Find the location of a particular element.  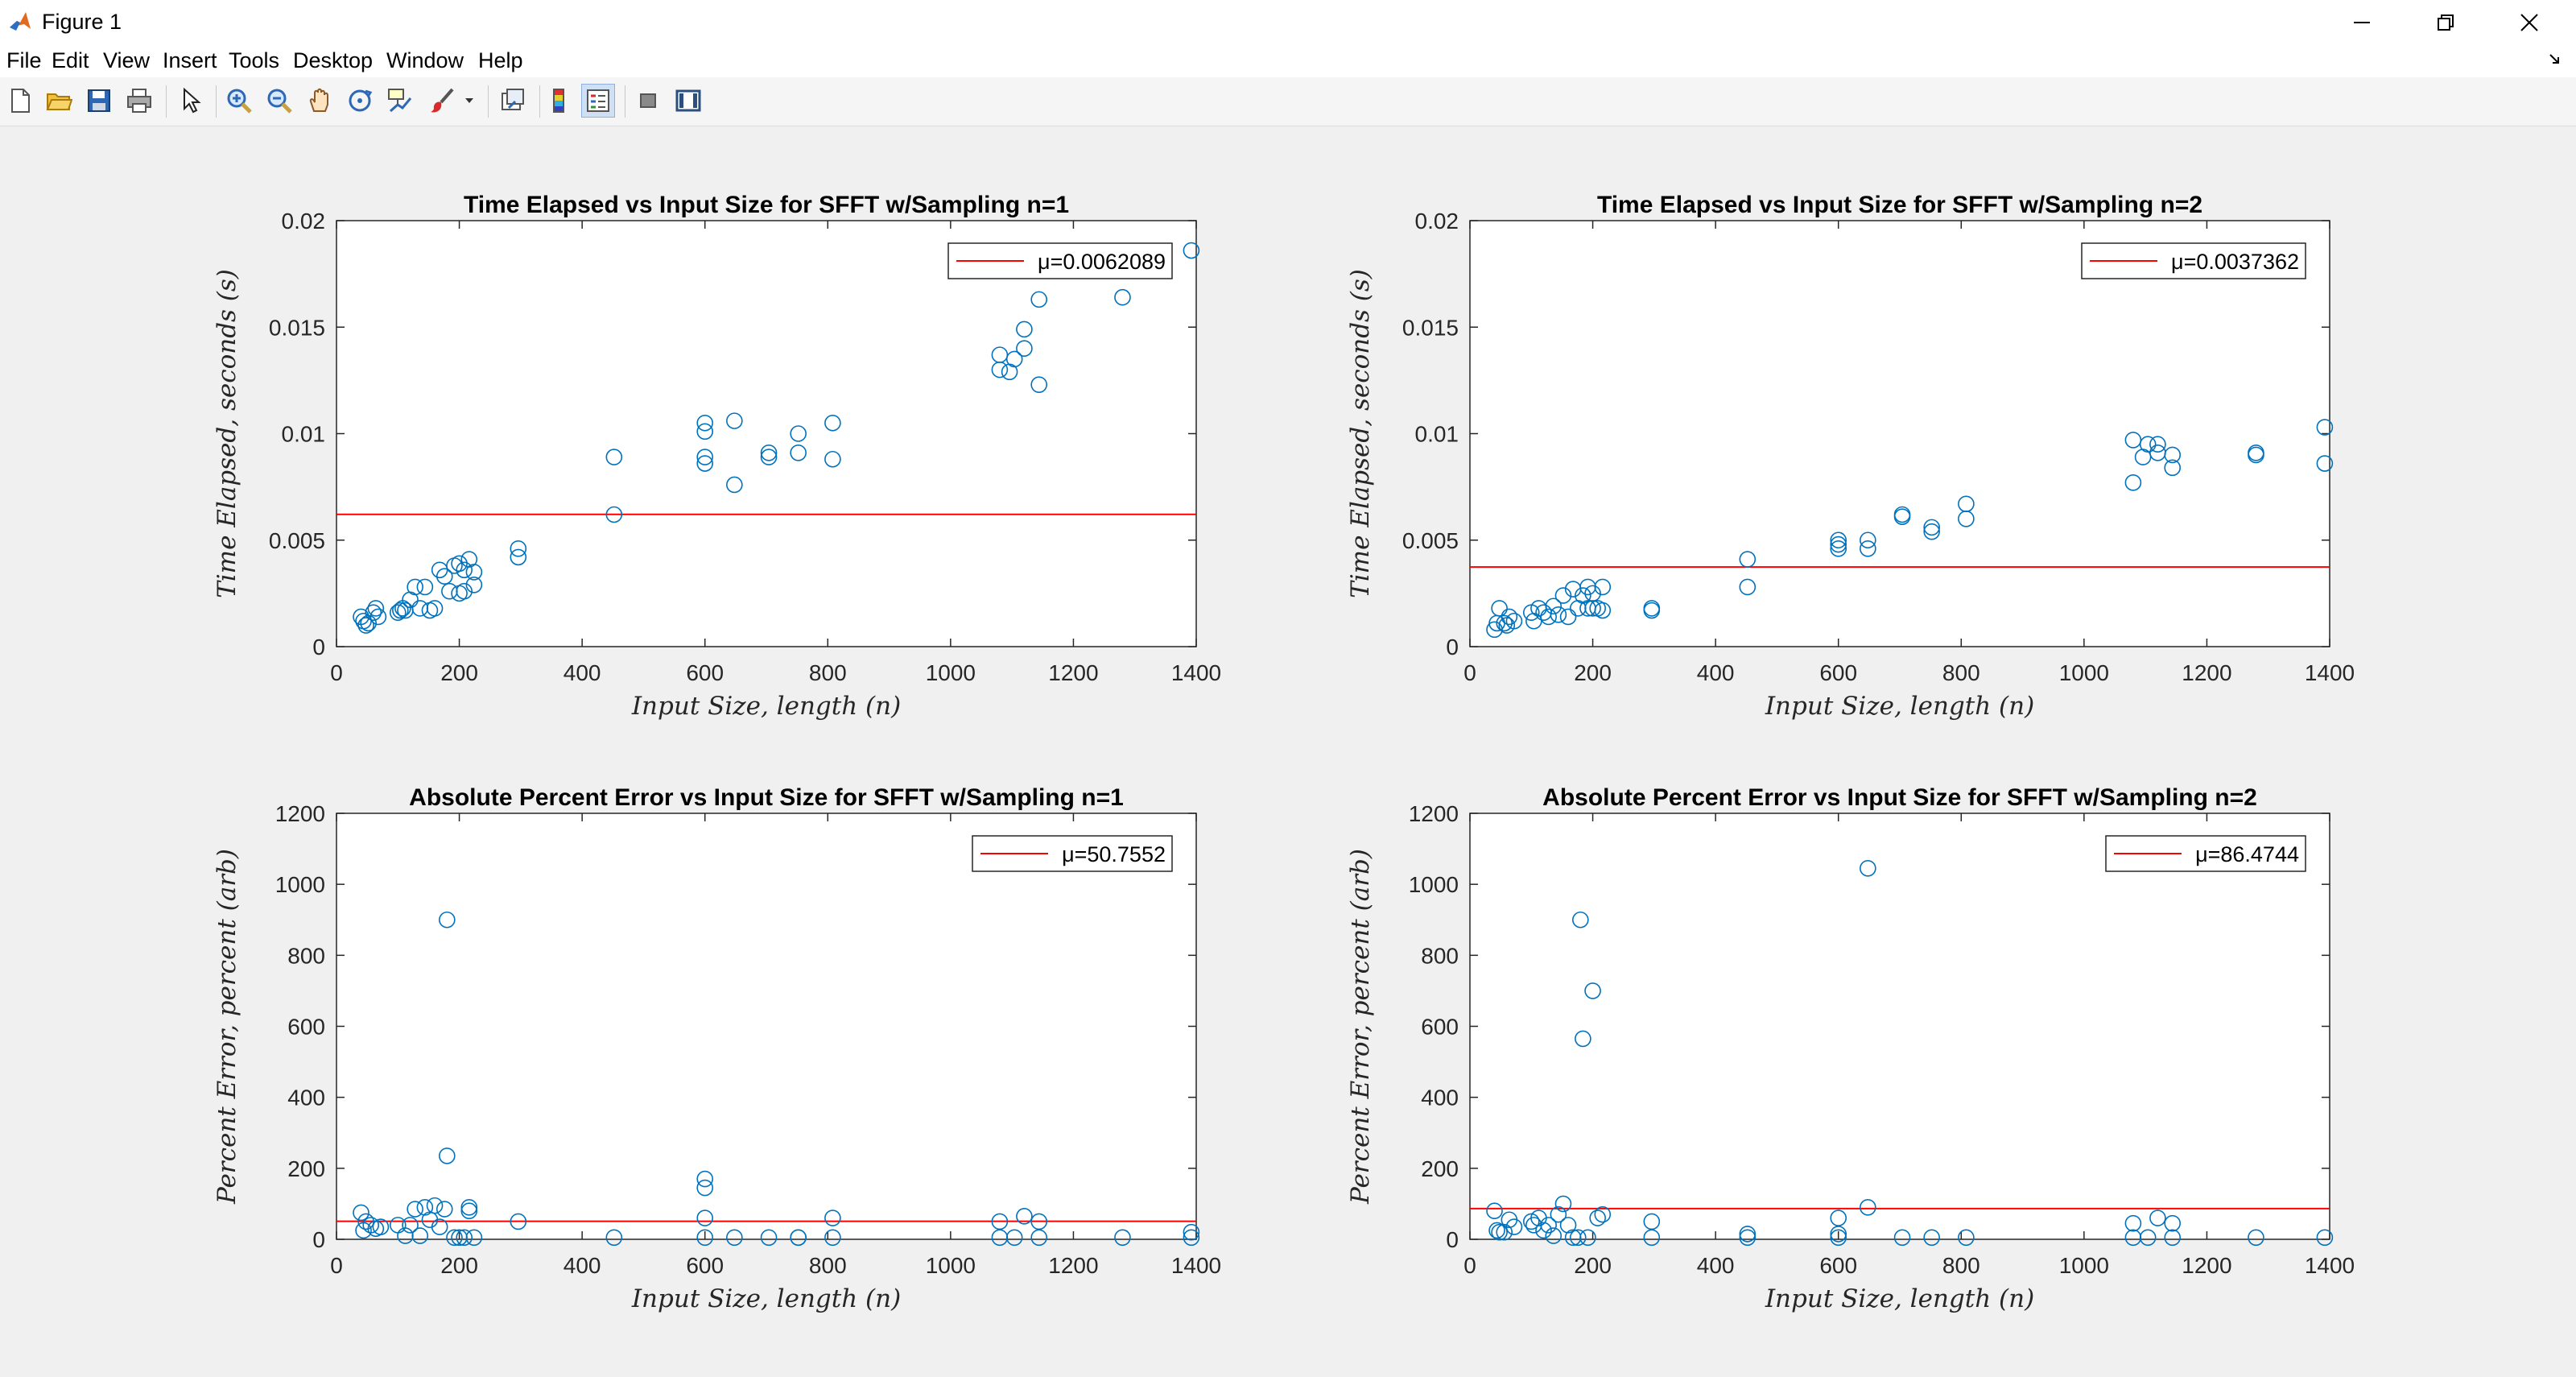

menu-help: Help is located at coordinates (500, 60).